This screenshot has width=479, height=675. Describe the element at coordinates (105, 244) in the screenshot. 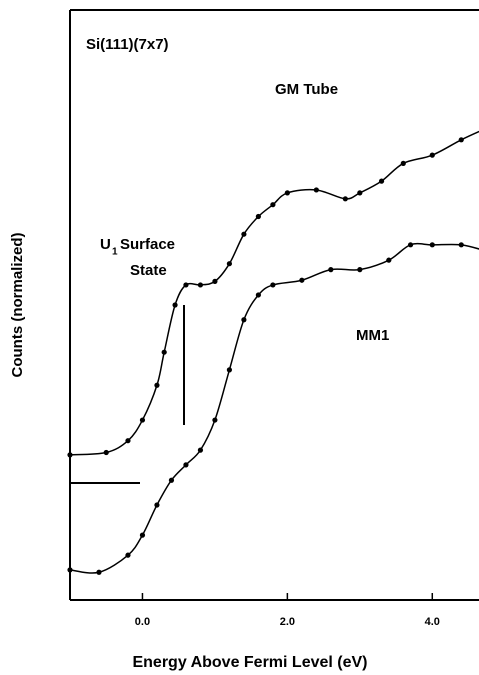

I see `annotation: U` at that location.